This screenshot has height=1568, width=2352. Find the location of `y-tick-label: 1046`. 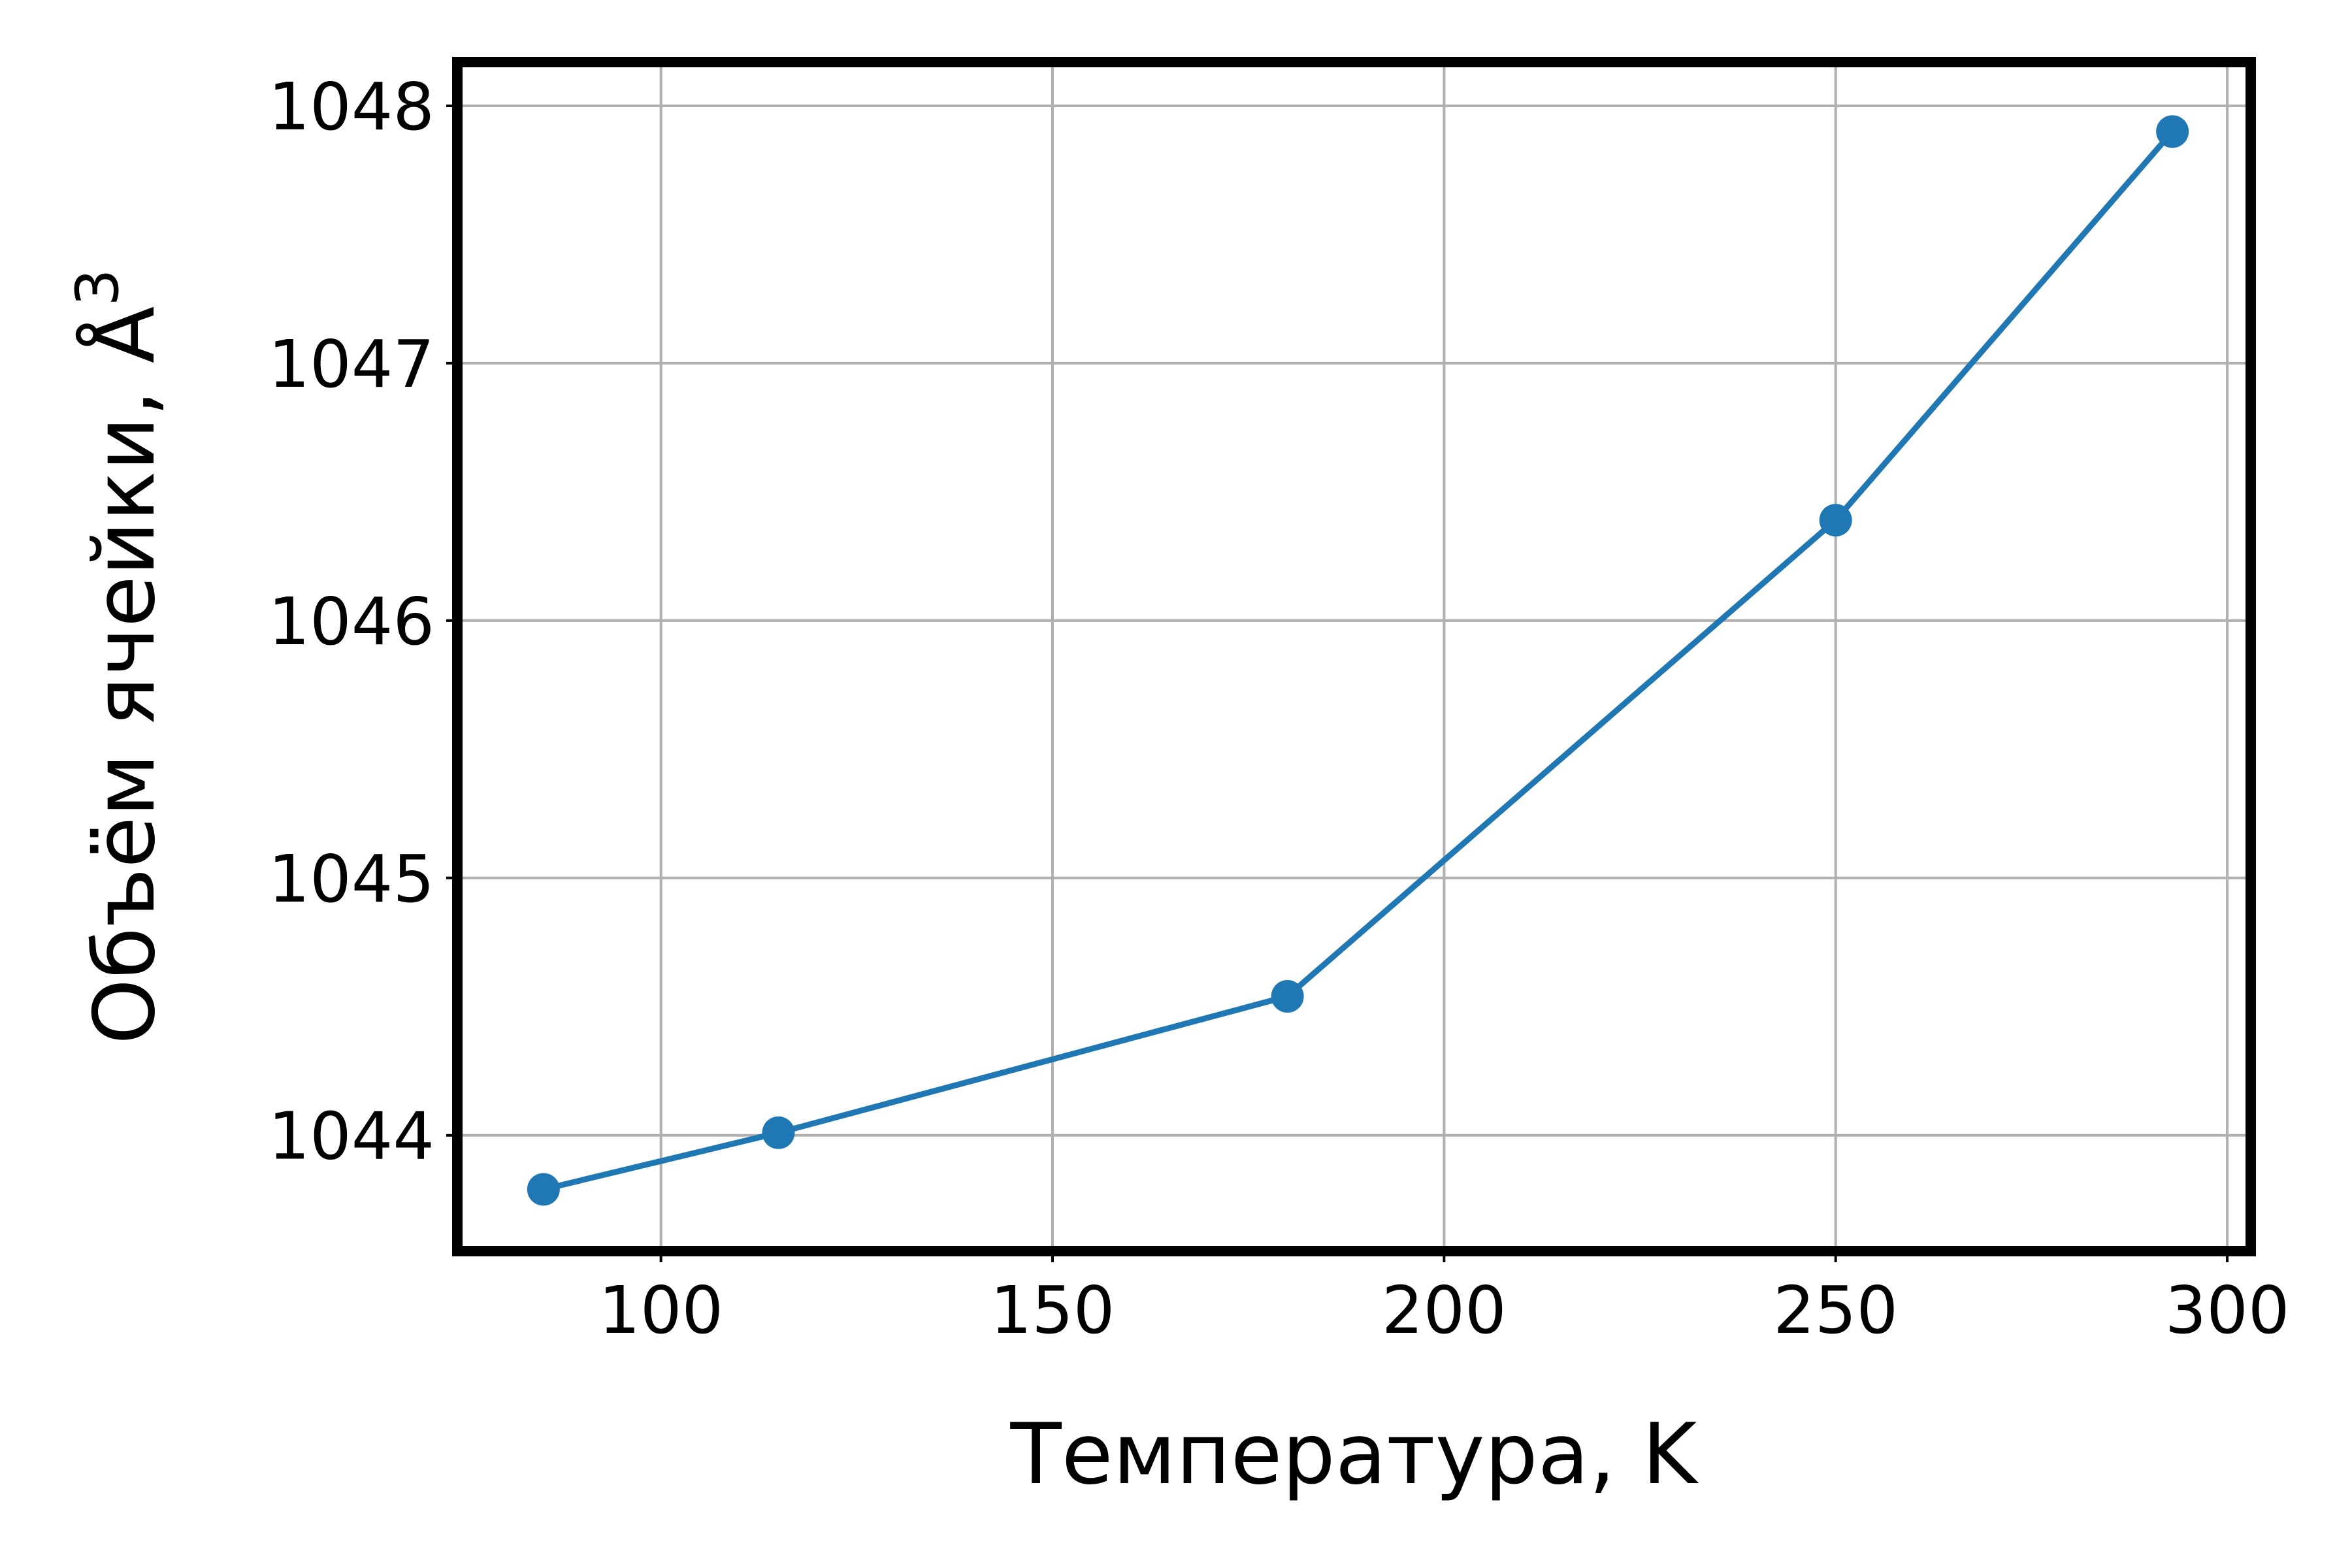

y-tick-label: 1046 is located at coordinates (352, 621).